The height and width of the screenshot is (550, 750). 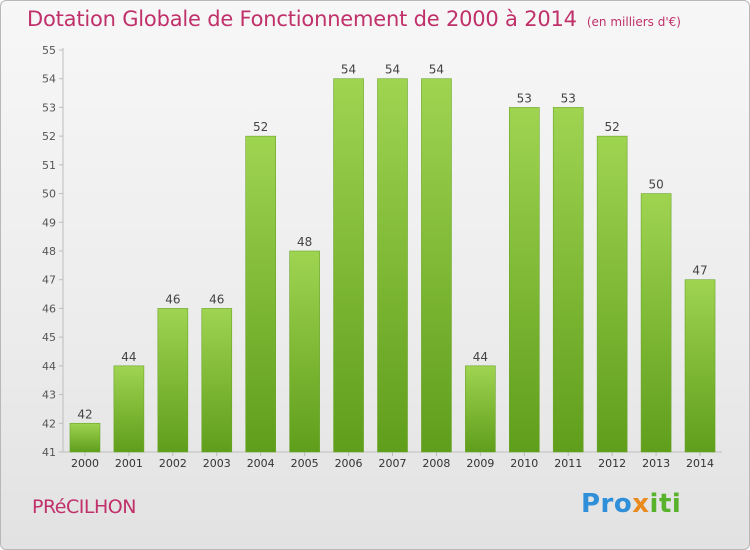 I want to click on y-tick-label: 42, so click(x=49, y=423).